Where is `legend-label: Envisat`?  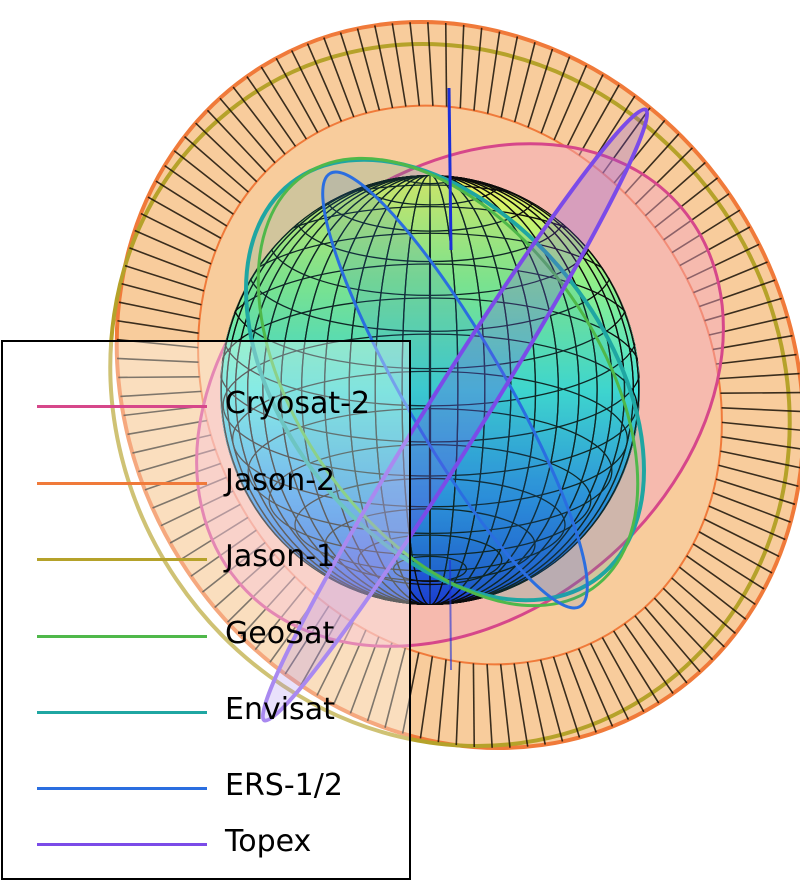
legend-label: Envisat is located at coordinates (280, 709).